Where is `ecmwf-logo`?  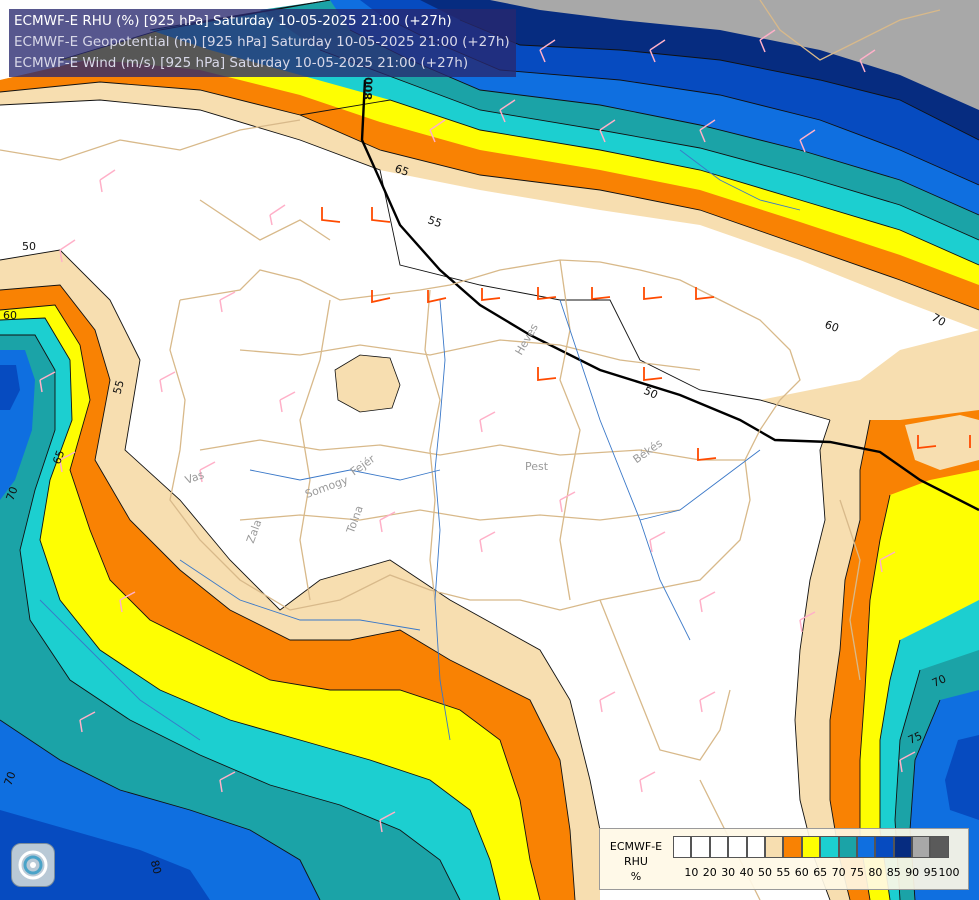 ecmwf-logo is located at coordinates (33, 865).